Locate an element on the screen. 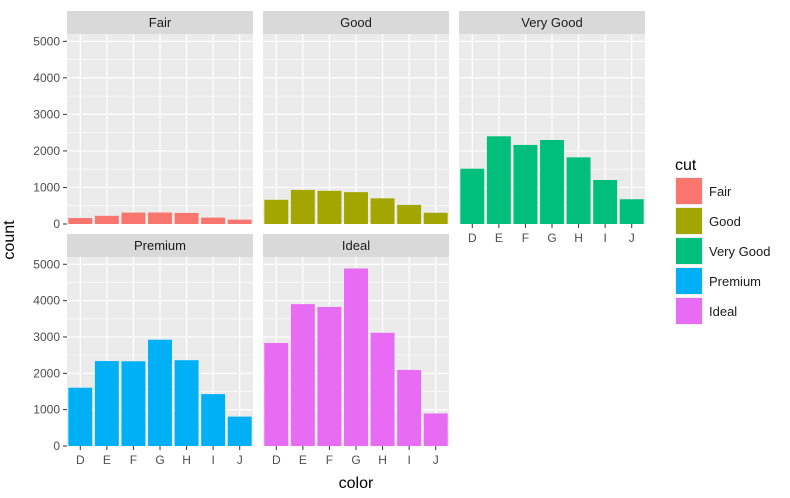  legend-key-ideal is located at coordinates (689, 311).